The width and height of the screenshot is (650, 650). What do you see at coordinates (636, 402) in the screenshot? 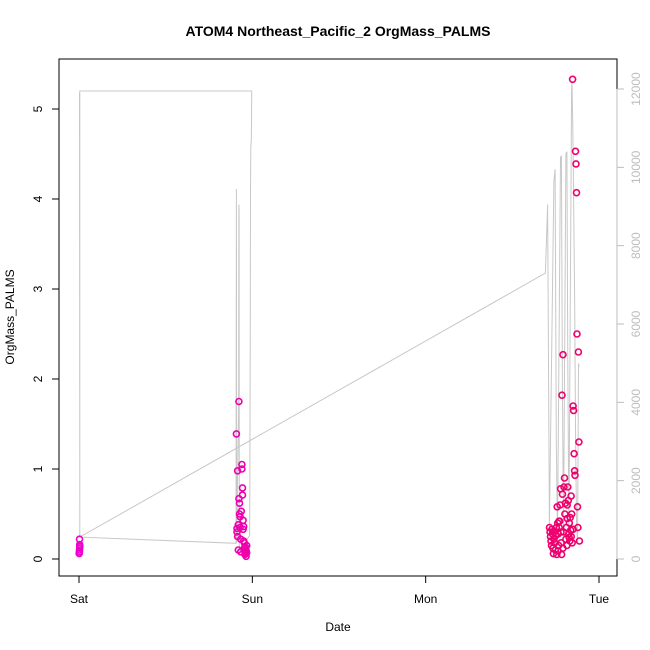
I see `y2-tick-label: 4000` at bounding box center [636, 402].